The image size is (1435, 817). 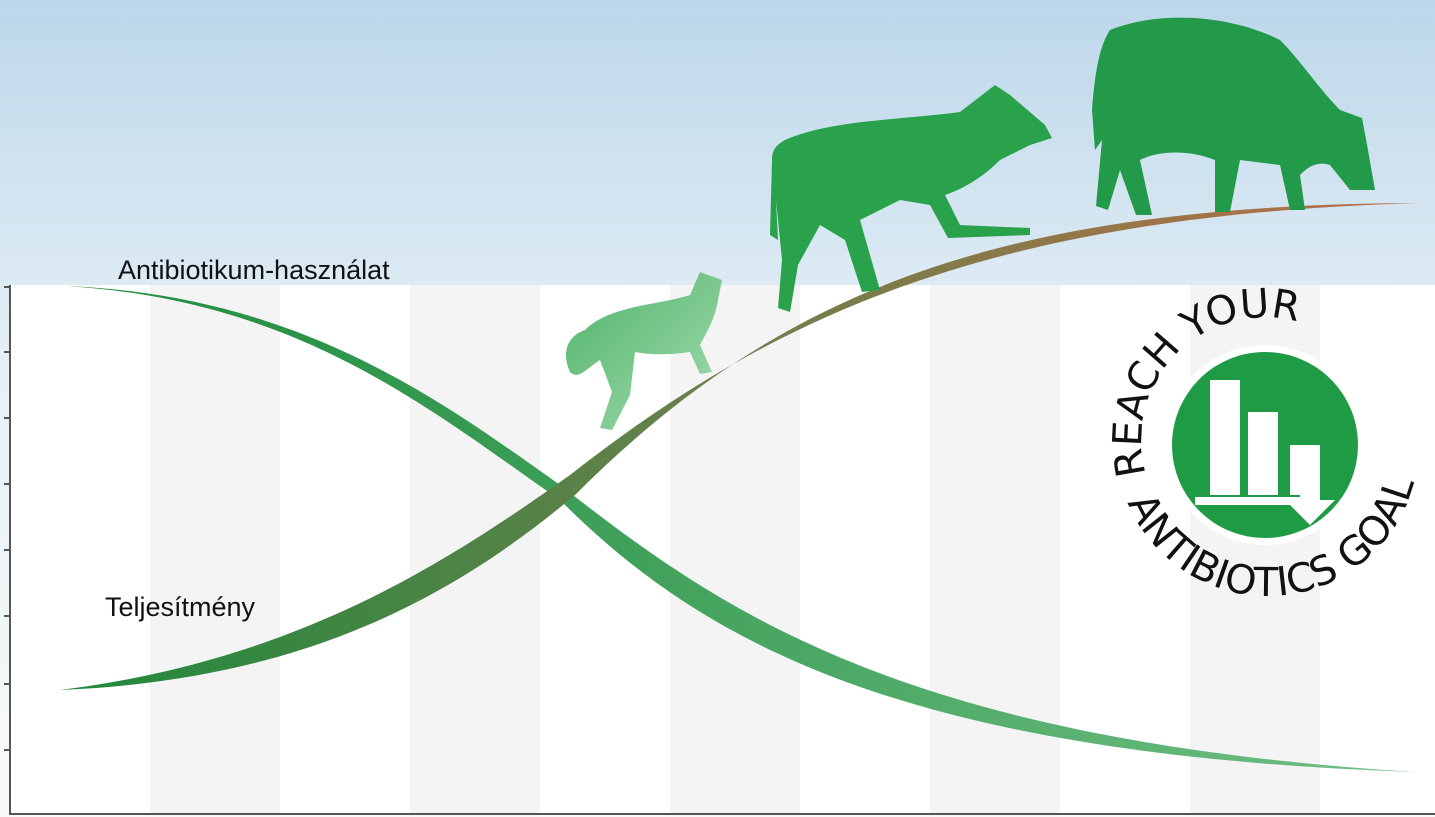 What do you see at coordinates (180, 607) in the screenshot?
I see `performance-label: Teljesítmény` at bounding box center [180, 607].